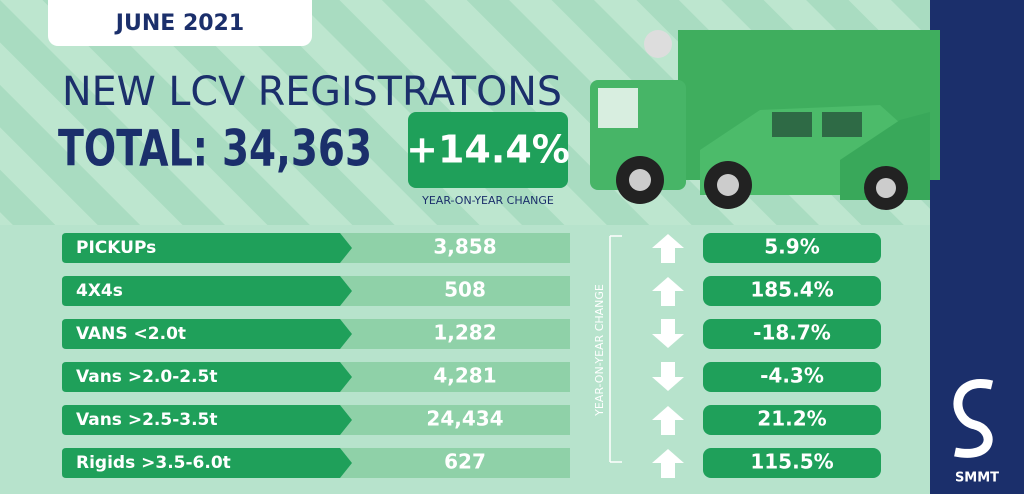  What do you see at coordinates (147, 420) in the screenshot?
I see `row-name: Vans >2.5-3.5t` at bounding box center [147, 420].